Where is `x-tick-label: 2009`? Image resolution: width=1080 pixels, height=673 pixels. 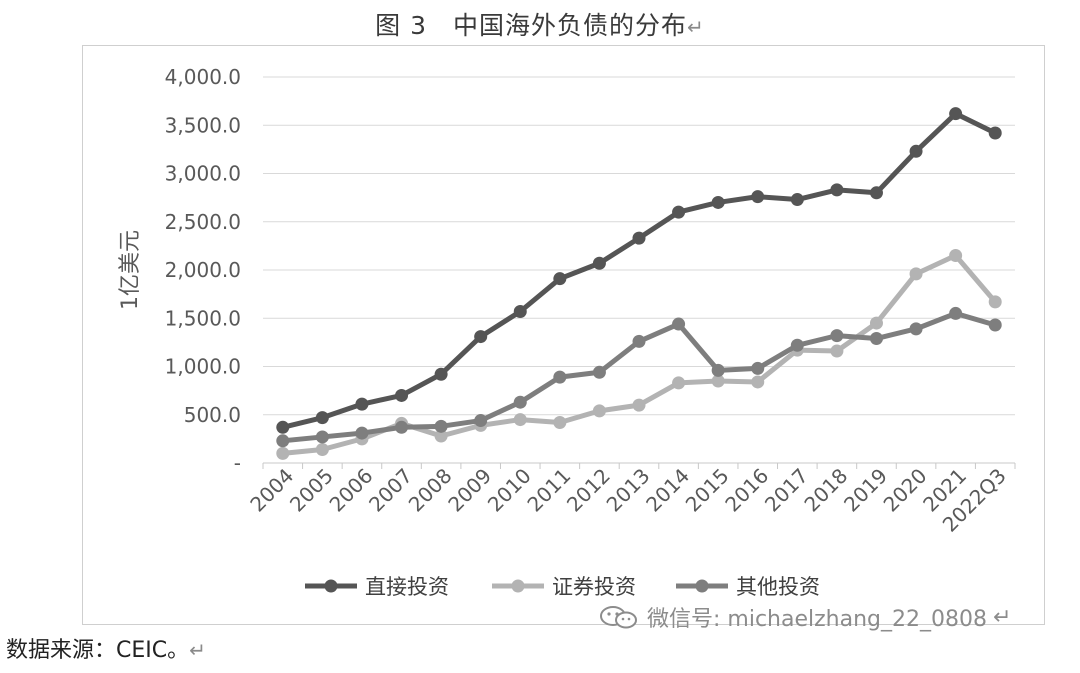 x-tick-label: 2009 is located at coordinates (469, 490).